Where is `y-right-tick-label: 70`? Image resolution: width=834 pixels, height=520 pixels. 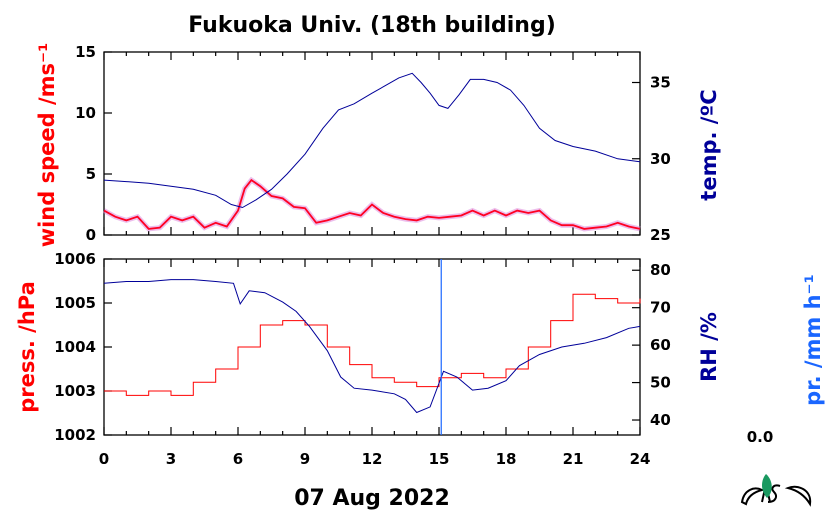
y-right-tick-label: 70 is located at coordinates (660, 308).